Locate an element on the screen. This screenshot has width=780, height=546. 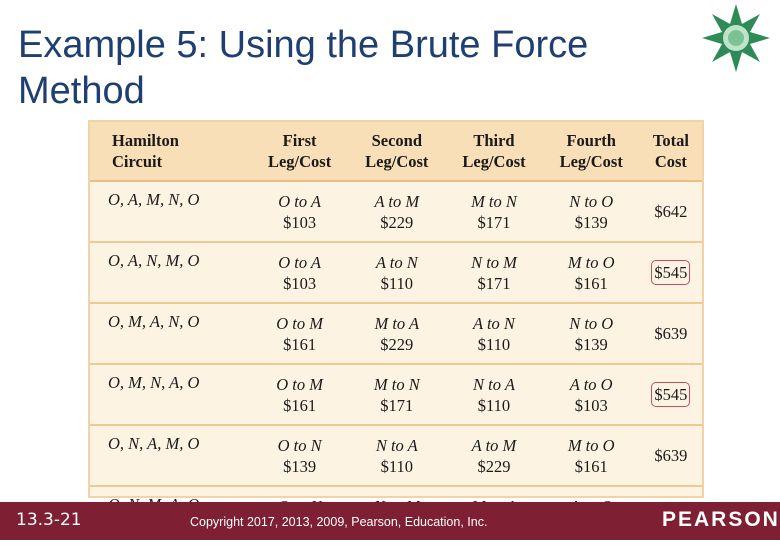
total-cost-cell: $545 is located at coordinates (671, 394).